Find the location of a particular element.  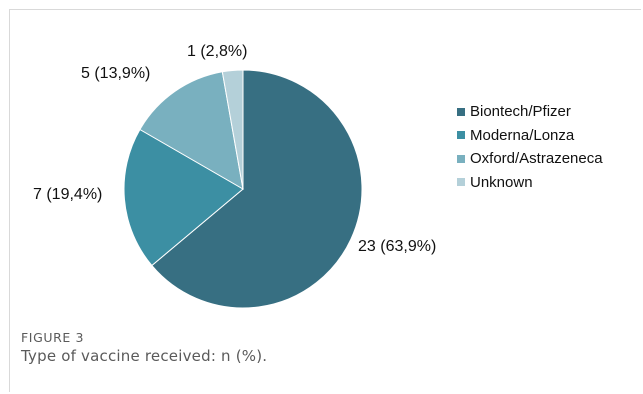

caption-figure-label: FIGURE 3 is located at coordinates (53, 337).